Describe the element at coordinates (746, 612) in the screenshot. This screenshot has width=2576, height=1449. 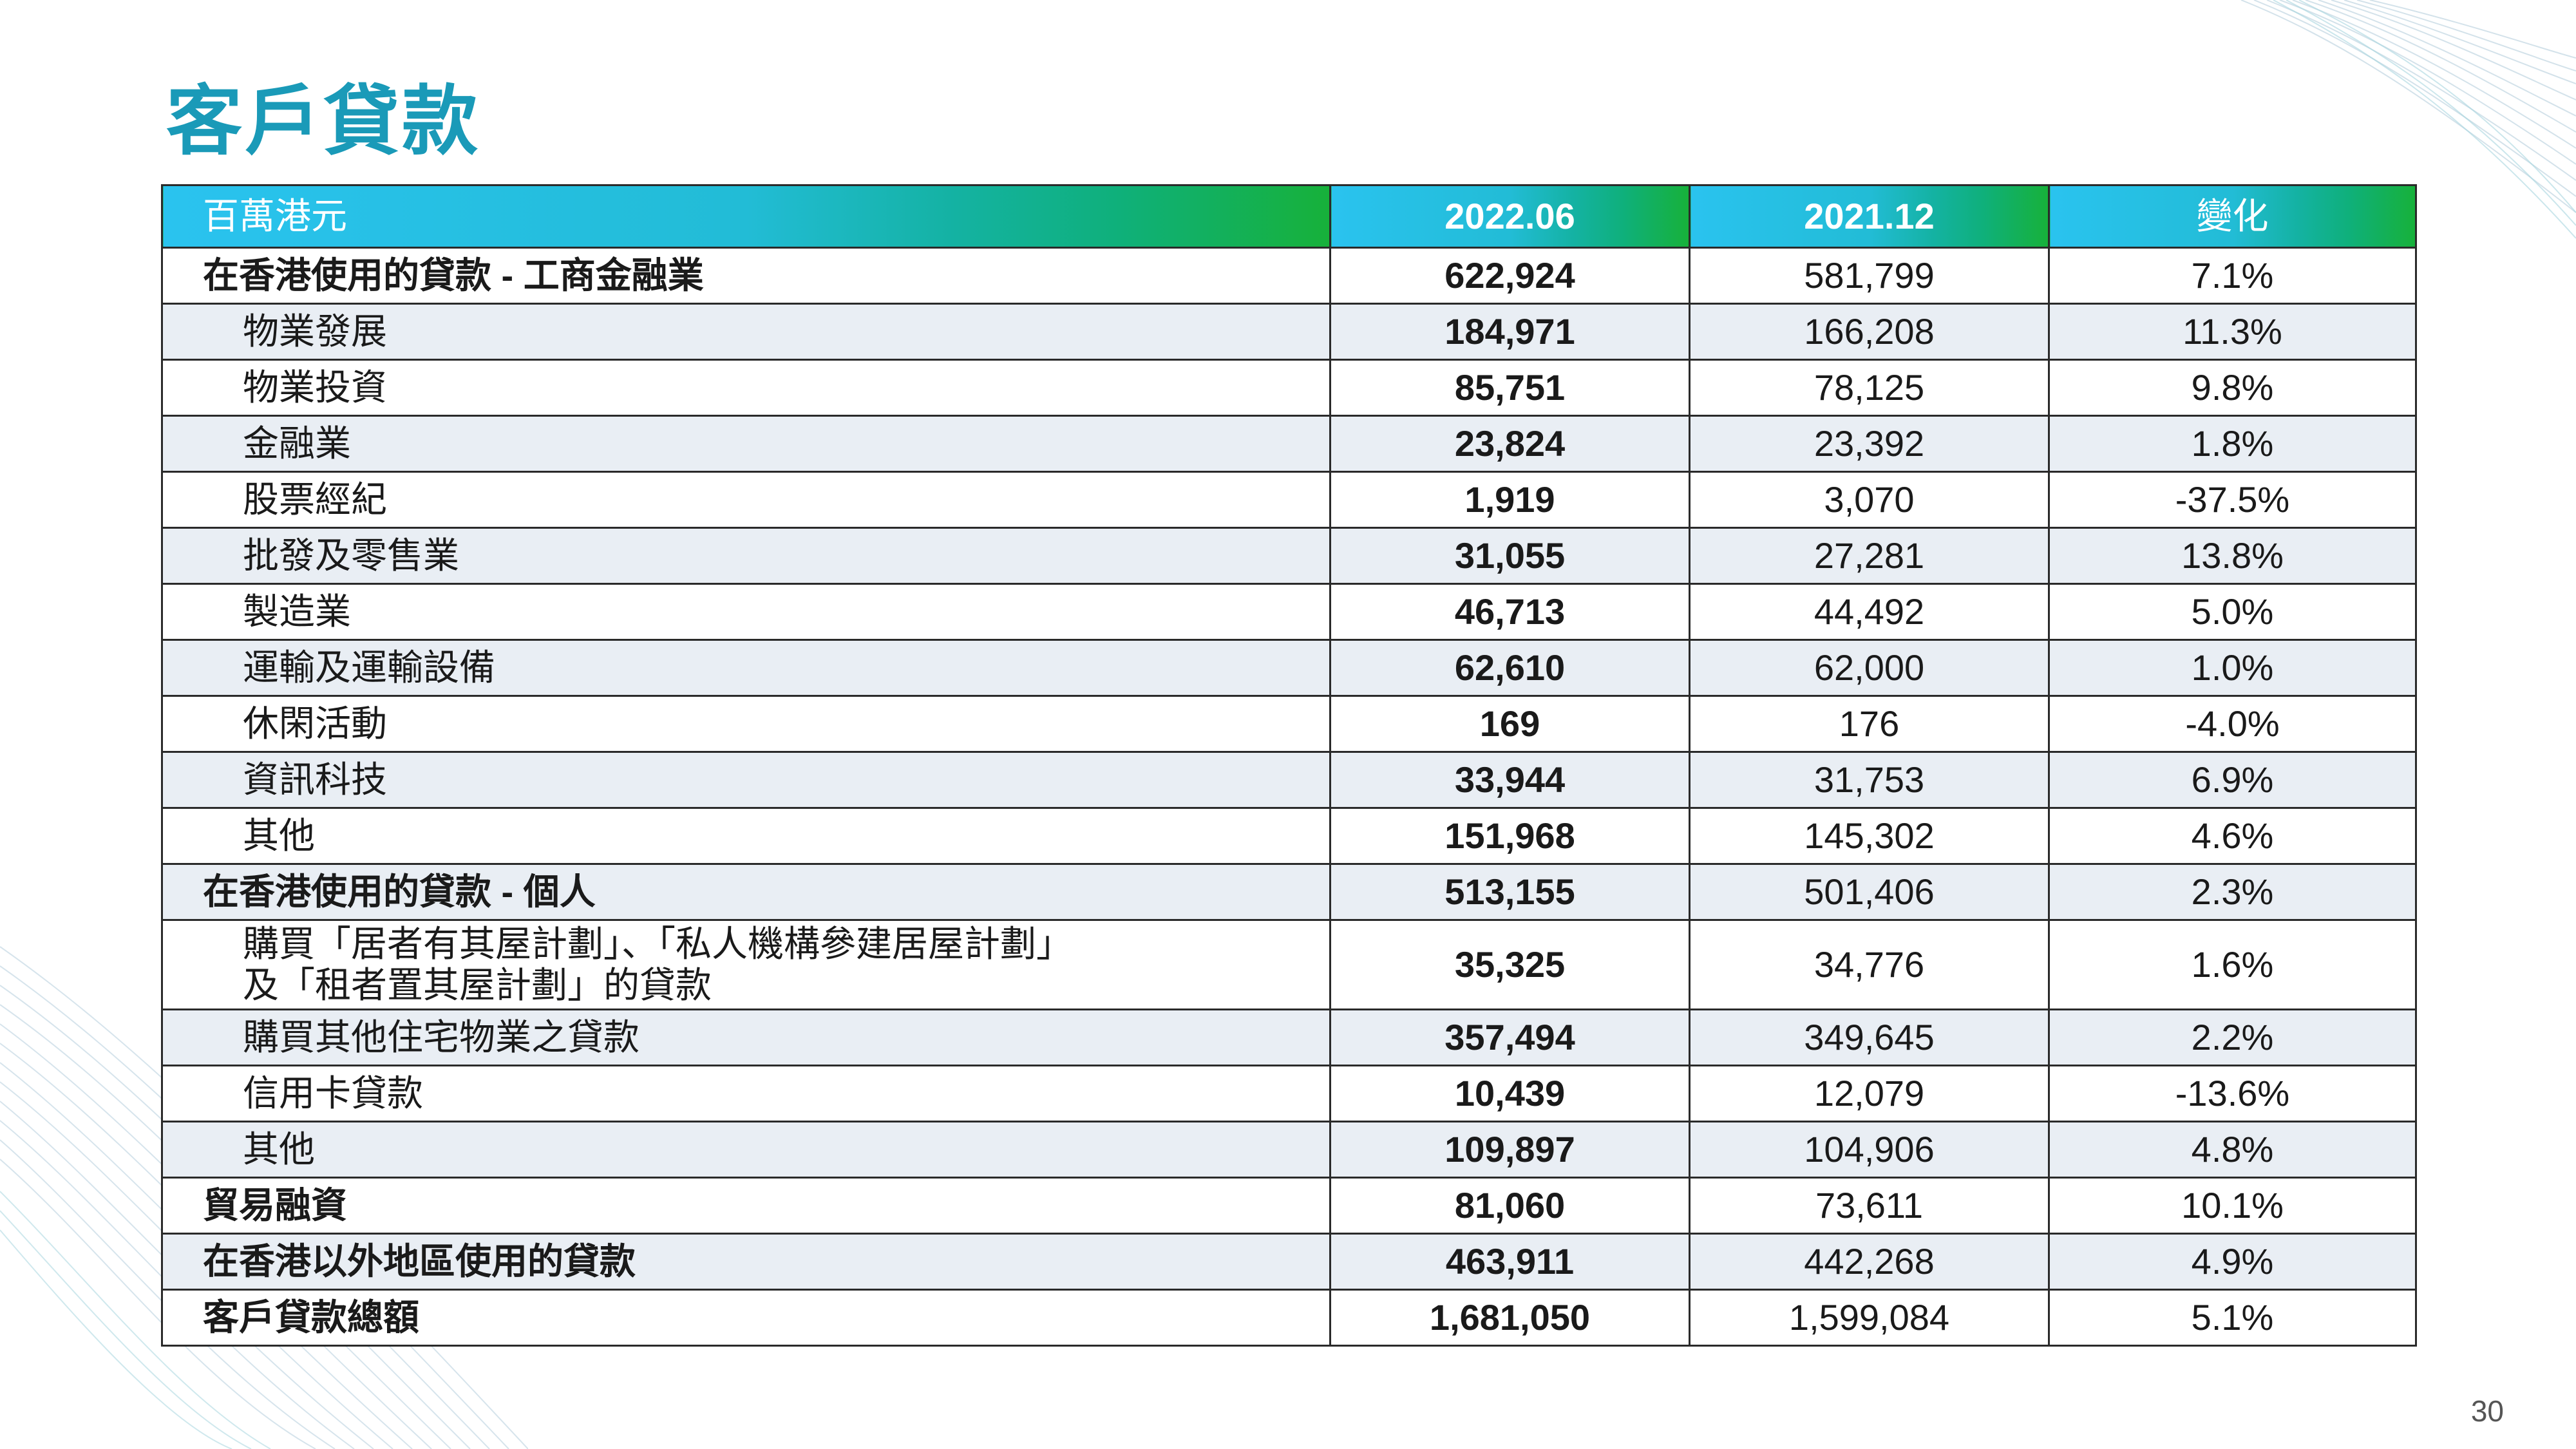
I see `row-label: 製造業` at that location.